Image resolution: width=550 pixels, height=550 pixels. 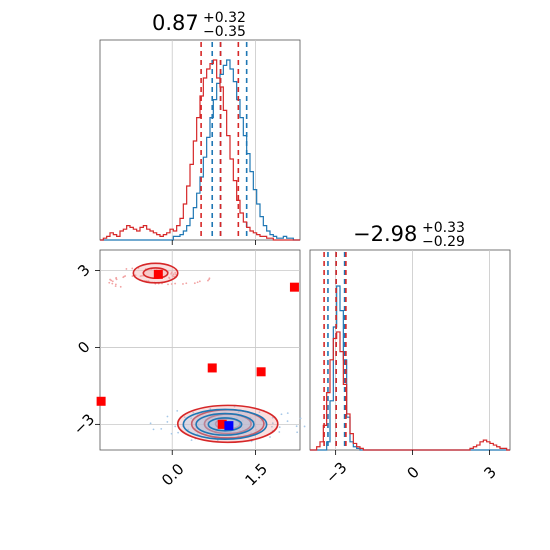 I want to click on x-tick-label: 3, so click(x=489, y=472).